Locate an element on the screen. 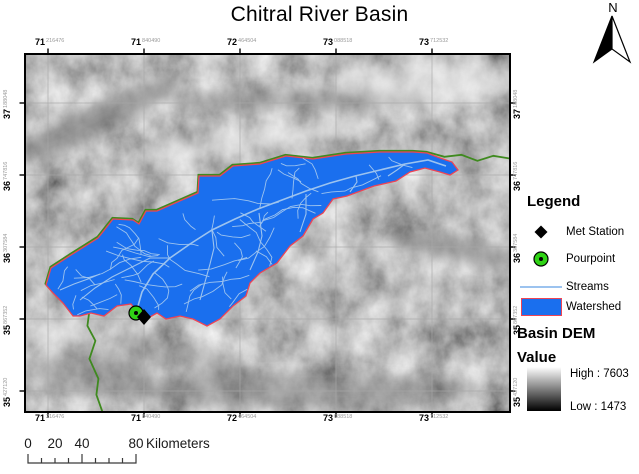 The image size is (639, 474). grid-label-top: 71 840490 is located at coordinates (145, 42).